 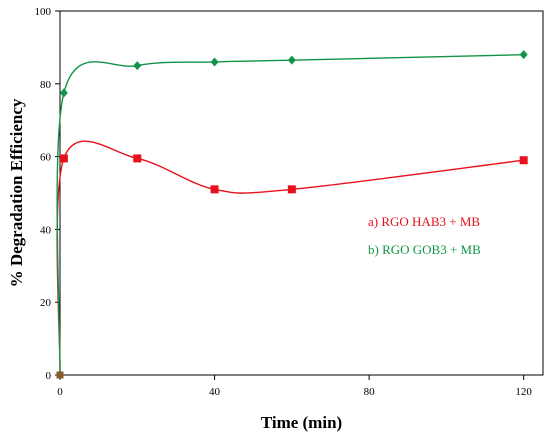 What do you see at coordinates (215, 392) in the screenshot?
I see `x-tick-label: 40` at bounding box center [215, 392].